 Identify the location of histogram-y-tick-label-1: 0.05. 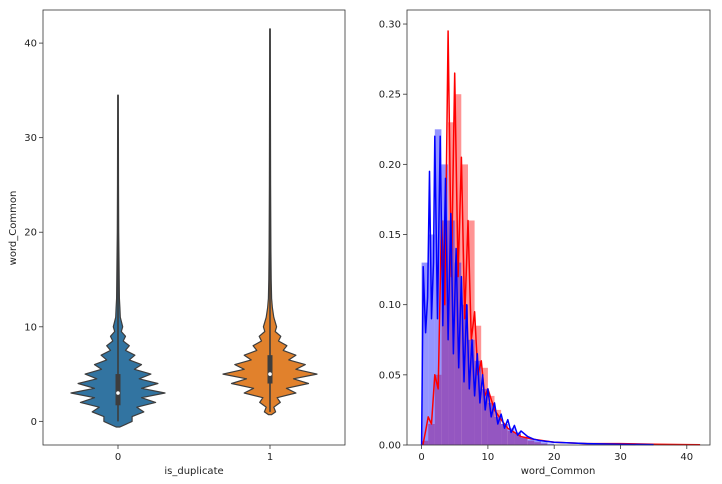
(390, 375).